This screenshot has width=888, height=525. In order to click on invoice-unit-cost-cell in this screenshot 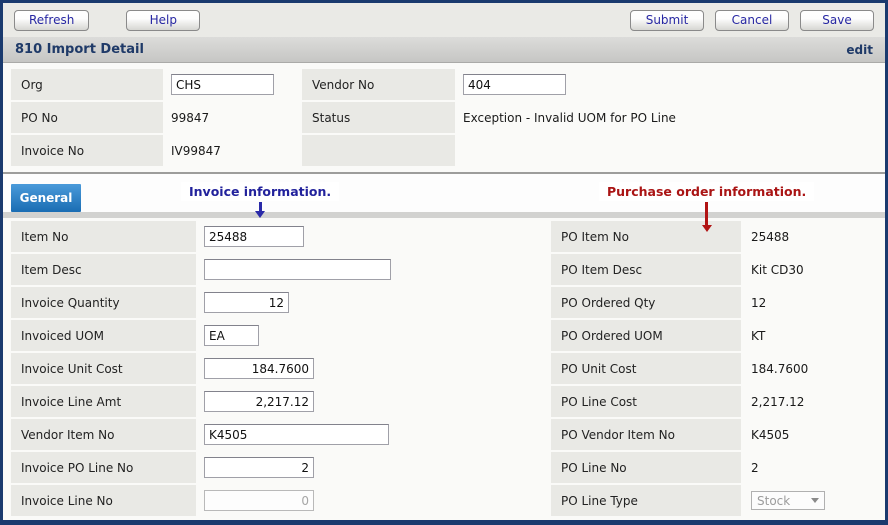, I will do `click(373, 368)`.